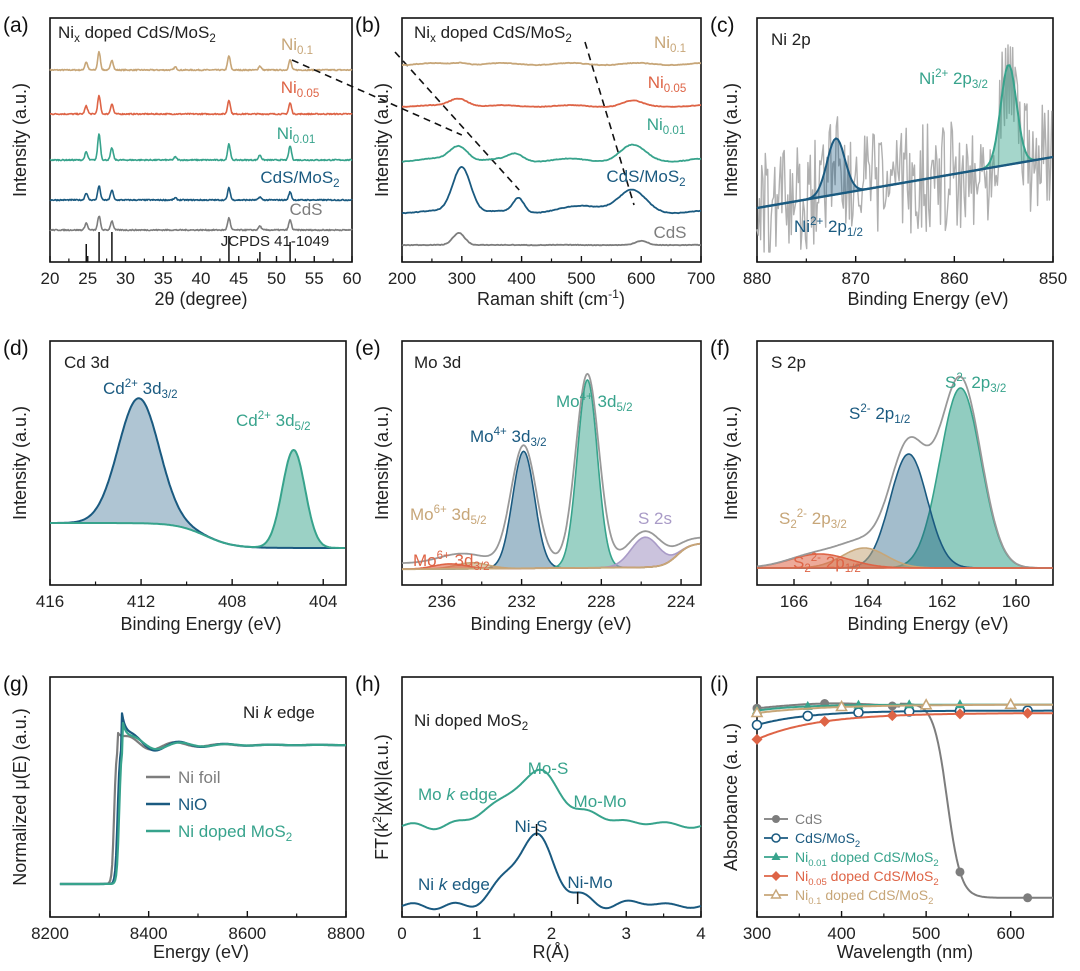  What do you see at coordinates (814, 901) in the screenshot?
I see `label-part: 0.1` at bounding box center [814, 901].